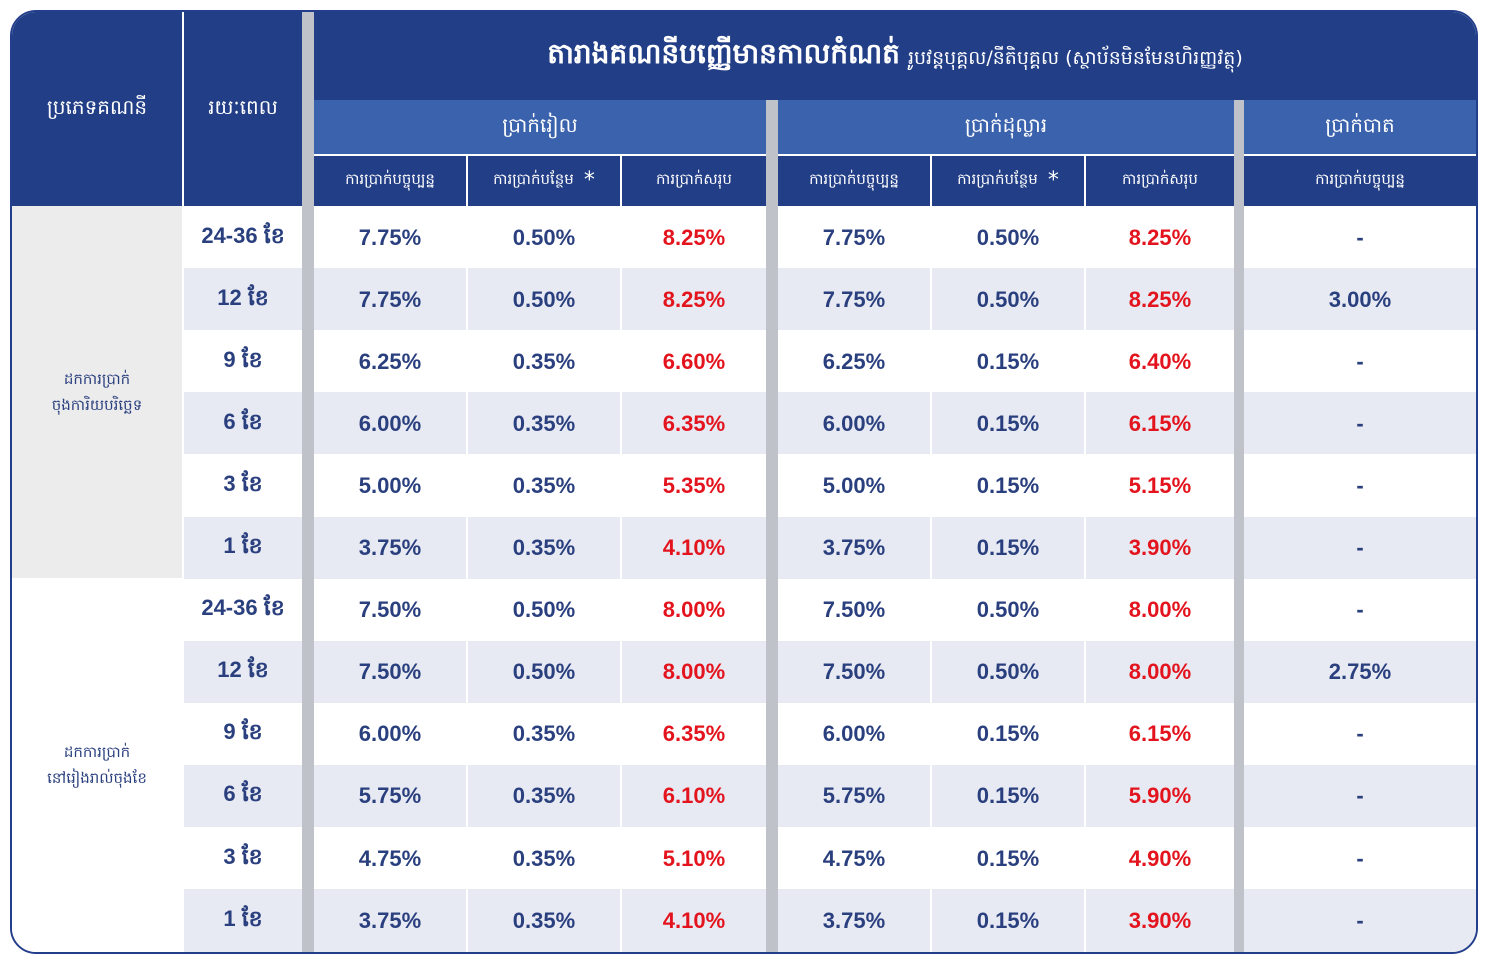 Image resolution: width=1486 pixels, height=961 pixels. What do you see at coordinates (97, 778) in the screenshot?
I see `group-label-line: នៅរៀងរាល់ចុងខែ` at bounding box center [97, 778].